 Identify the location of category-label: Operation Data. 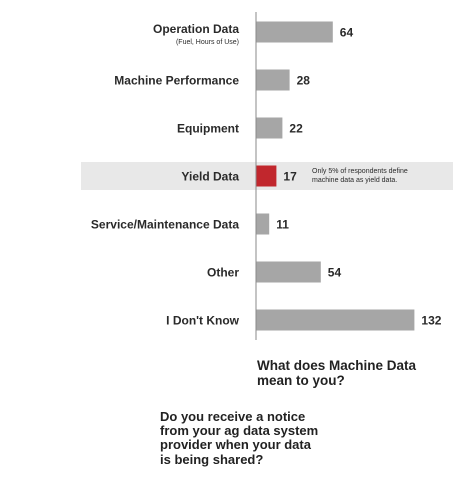
(196, 29).